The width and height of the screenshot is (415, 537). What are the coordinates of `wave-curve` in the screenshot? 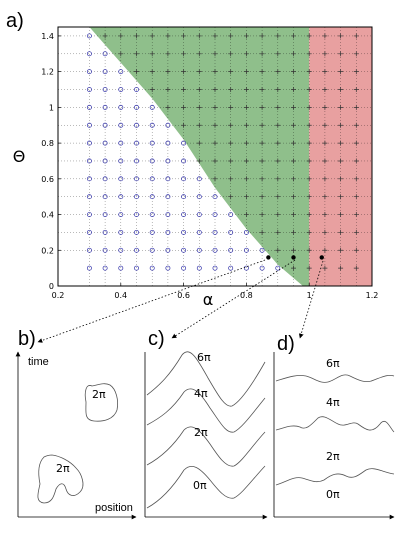 It's located at (206, 410).